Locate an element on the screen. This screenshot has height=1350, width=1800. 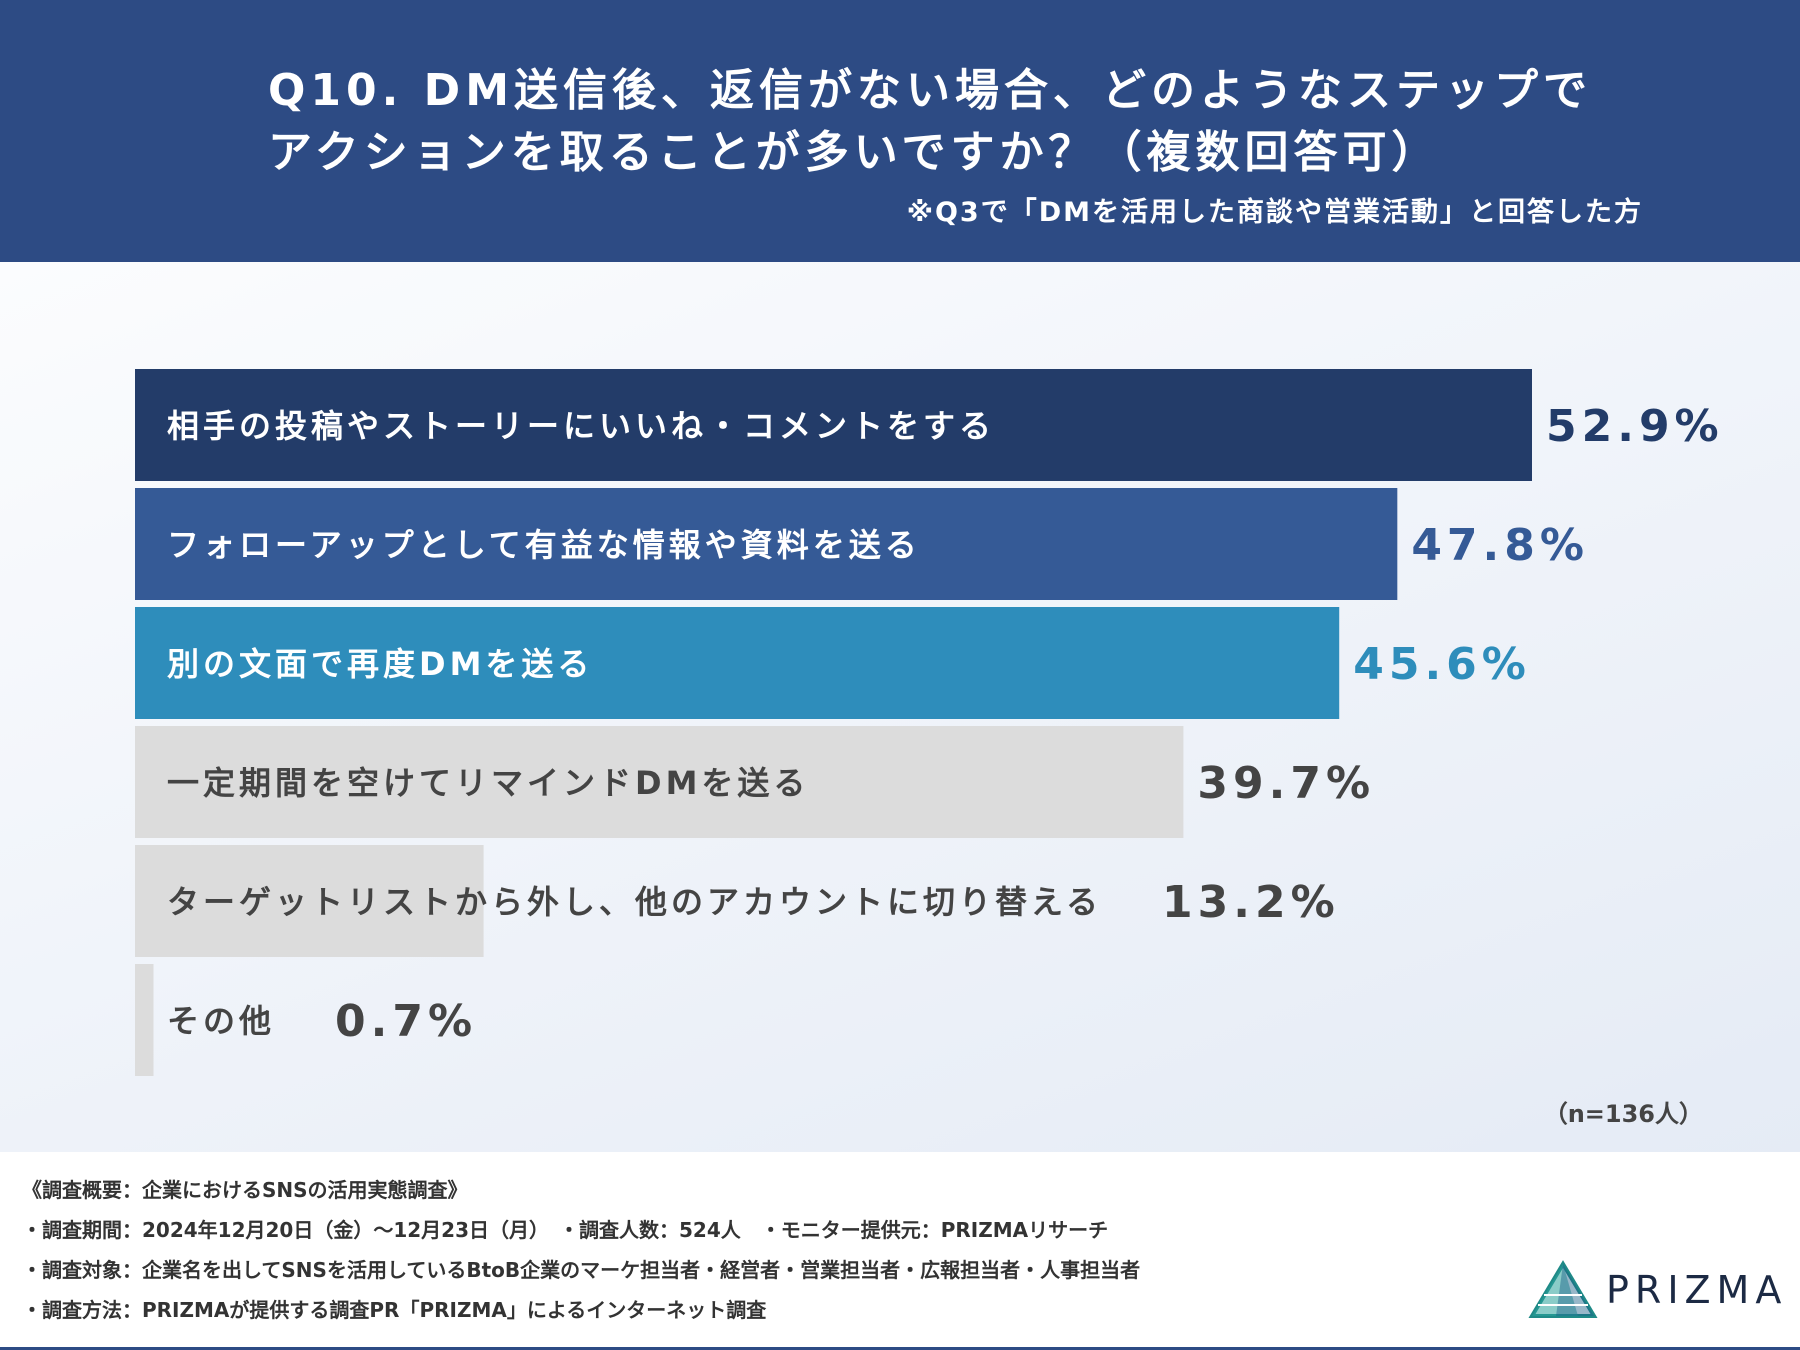
bar-value-label-2: 47.8% is located at coordinates (1500, 545).